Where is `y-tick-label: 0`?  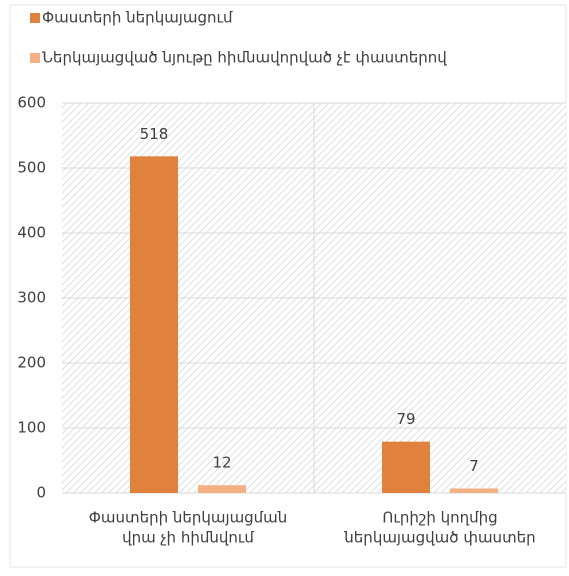
y-tick-label: 0 is located at coordinates (41, 493).